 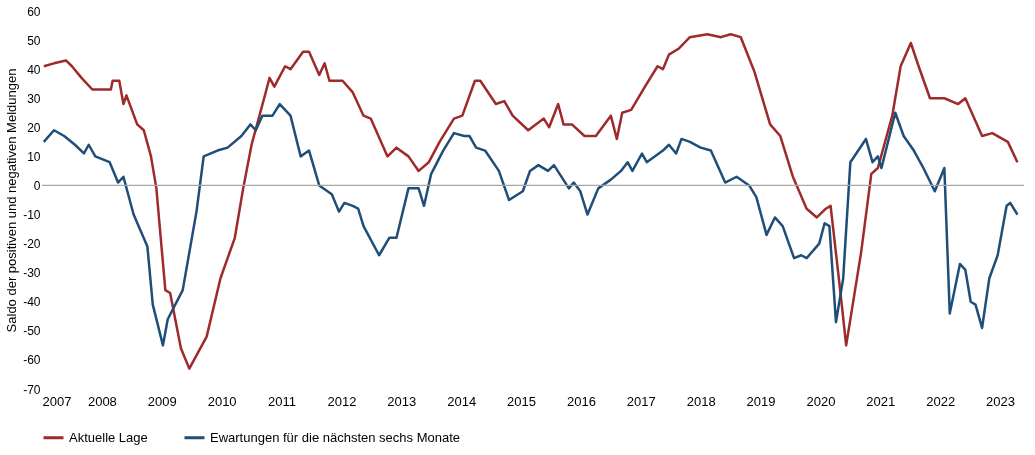 I want to click on x-tick-label: 2012, so click(x=342, y=401).